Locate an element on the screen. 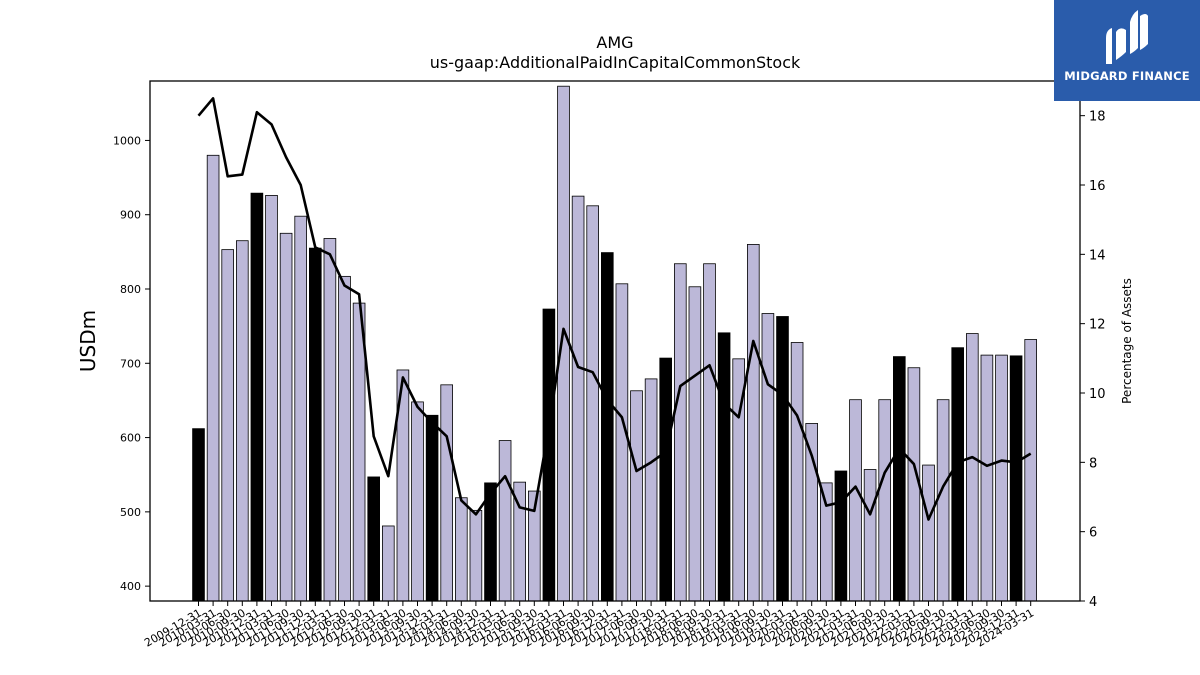 Image resolution: width=1200 pixels, height=675 pixels. y-tick-label: 700 is located at coordinates (130, 363).